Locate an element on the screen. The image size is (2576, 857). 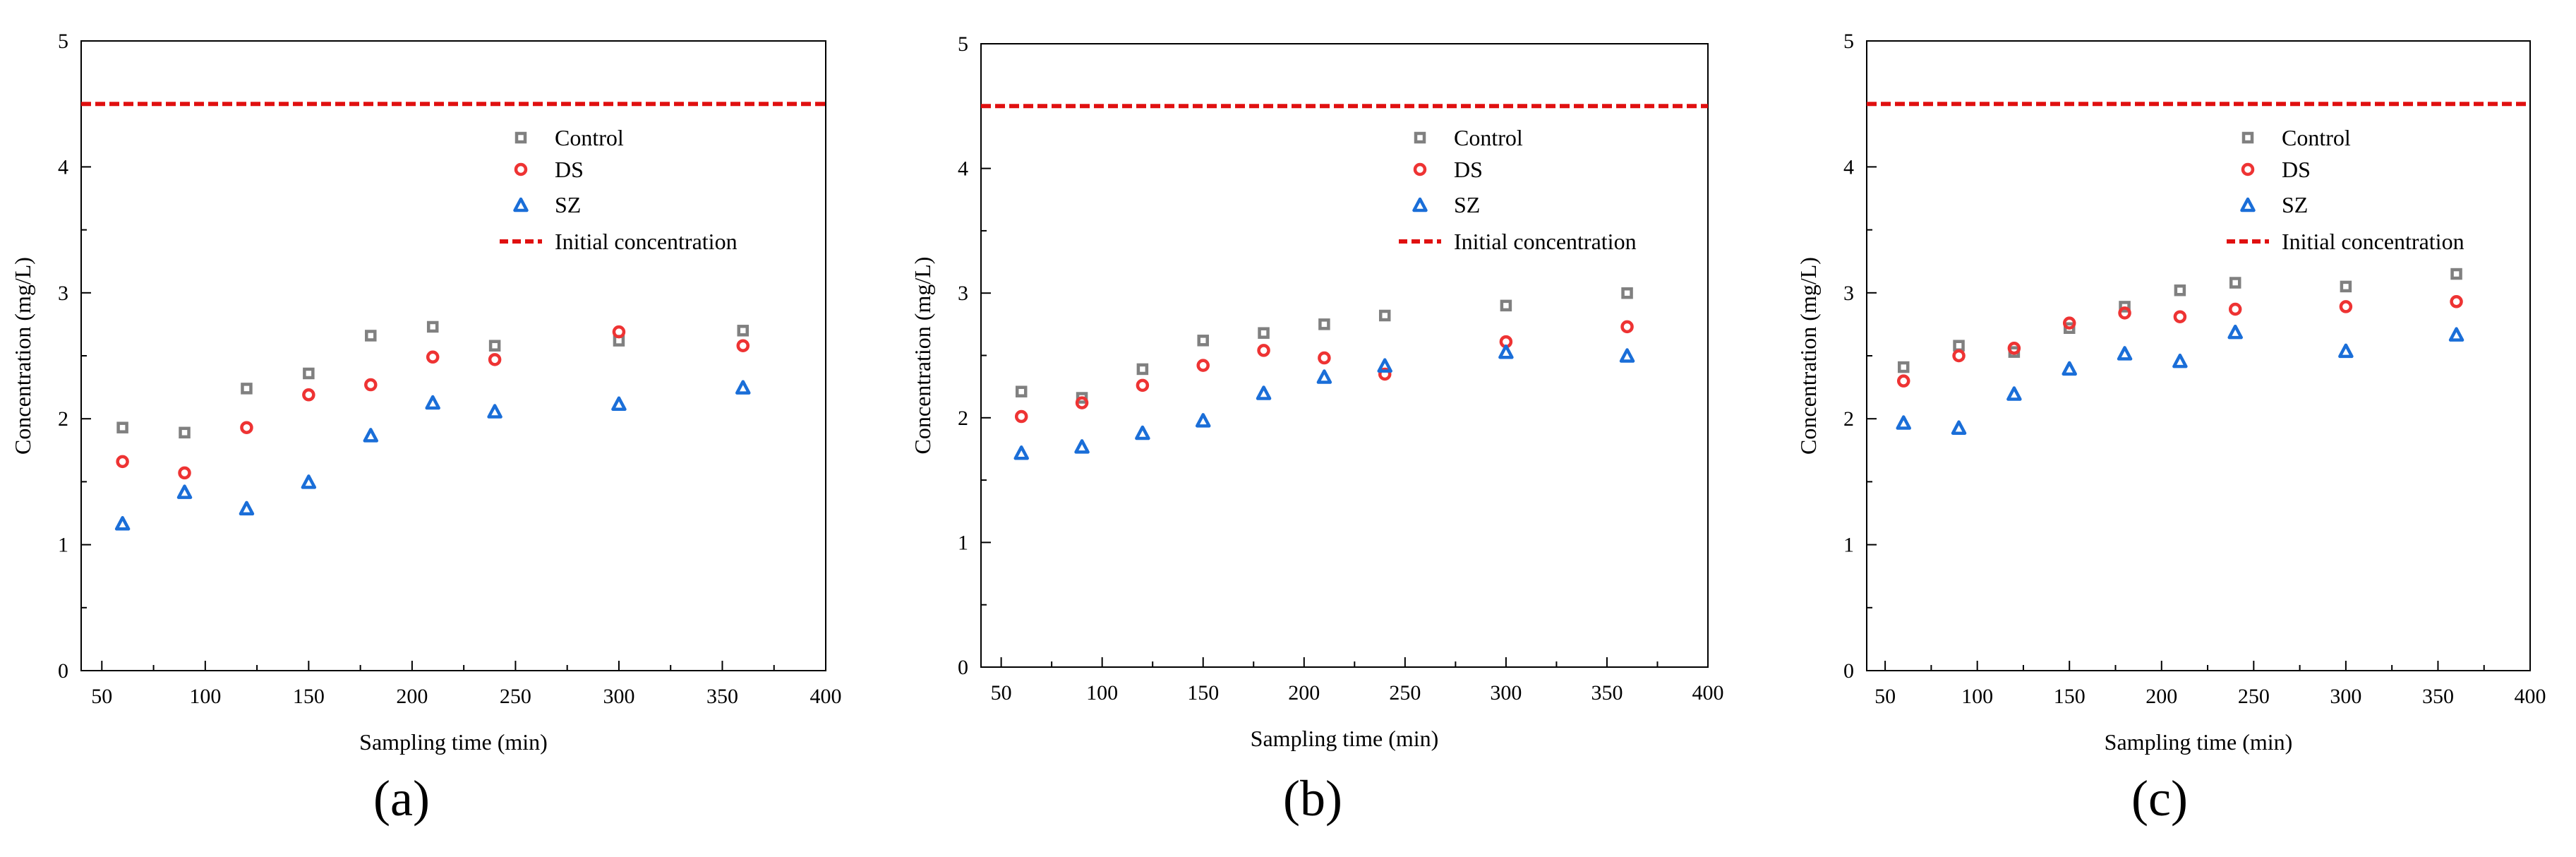
panel-label: (b) is located at coordinates (1312, 798).